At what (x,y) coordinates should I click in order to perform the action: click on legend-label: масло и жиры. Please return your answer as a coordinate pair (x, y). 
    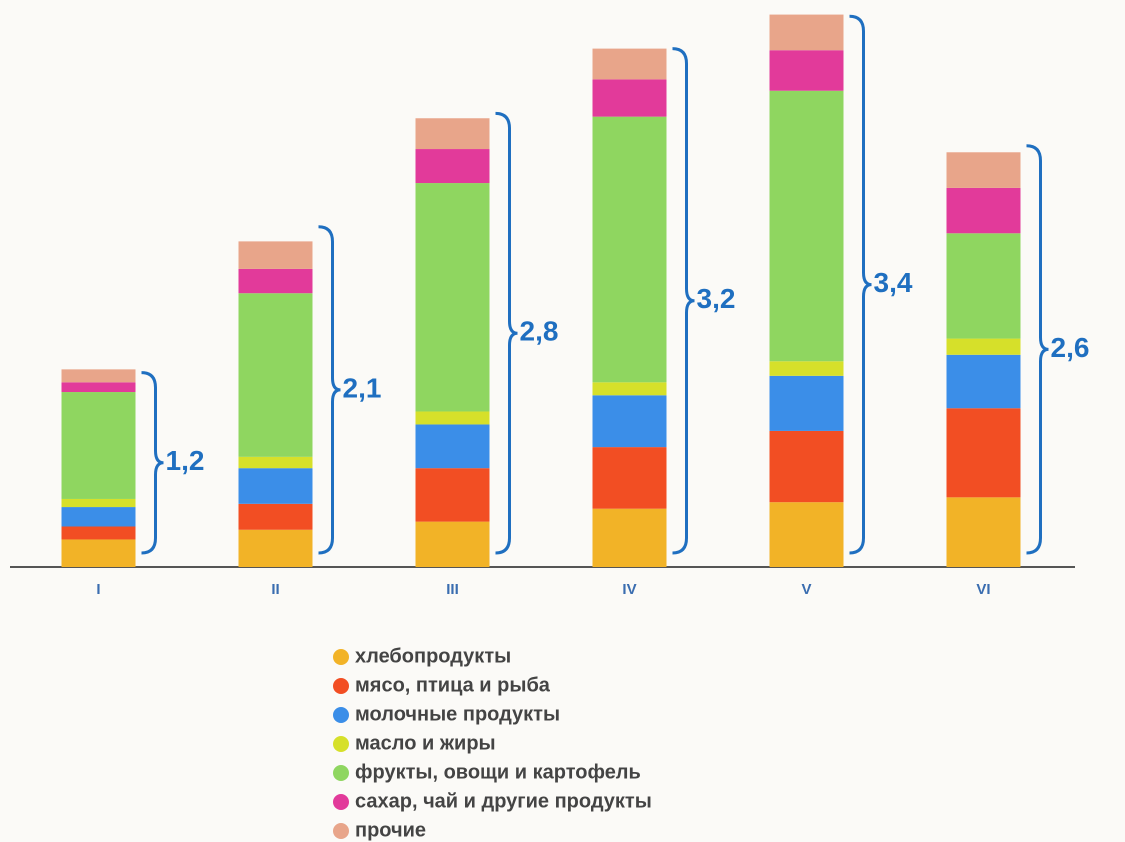
    Looking at the image, I should click on (425, 743).